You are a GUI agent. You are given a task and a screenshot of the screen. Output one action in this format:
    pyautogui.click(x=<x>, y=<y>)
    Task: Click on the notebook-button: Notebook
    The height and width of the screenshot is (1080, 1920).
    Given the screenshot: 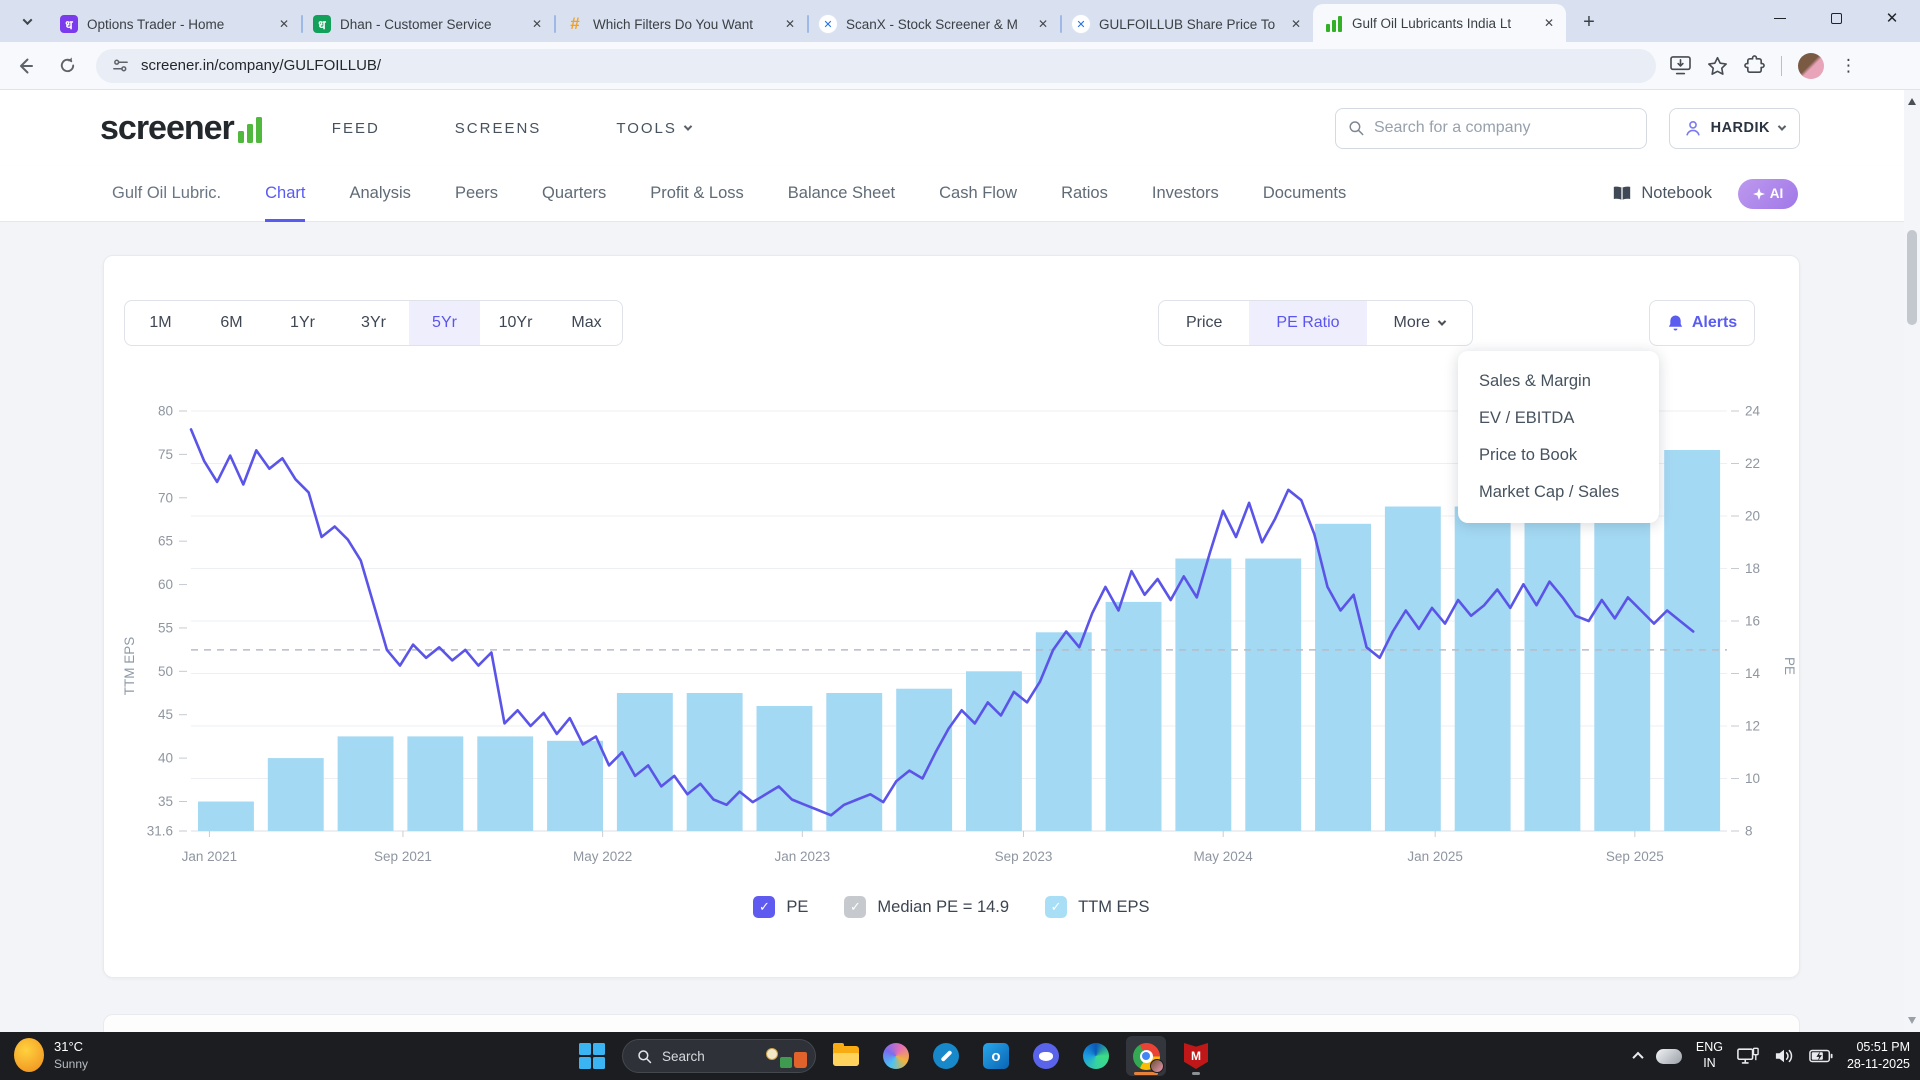 What is the action you would take?
    pyautogui.click(x=1662, y=193)
    